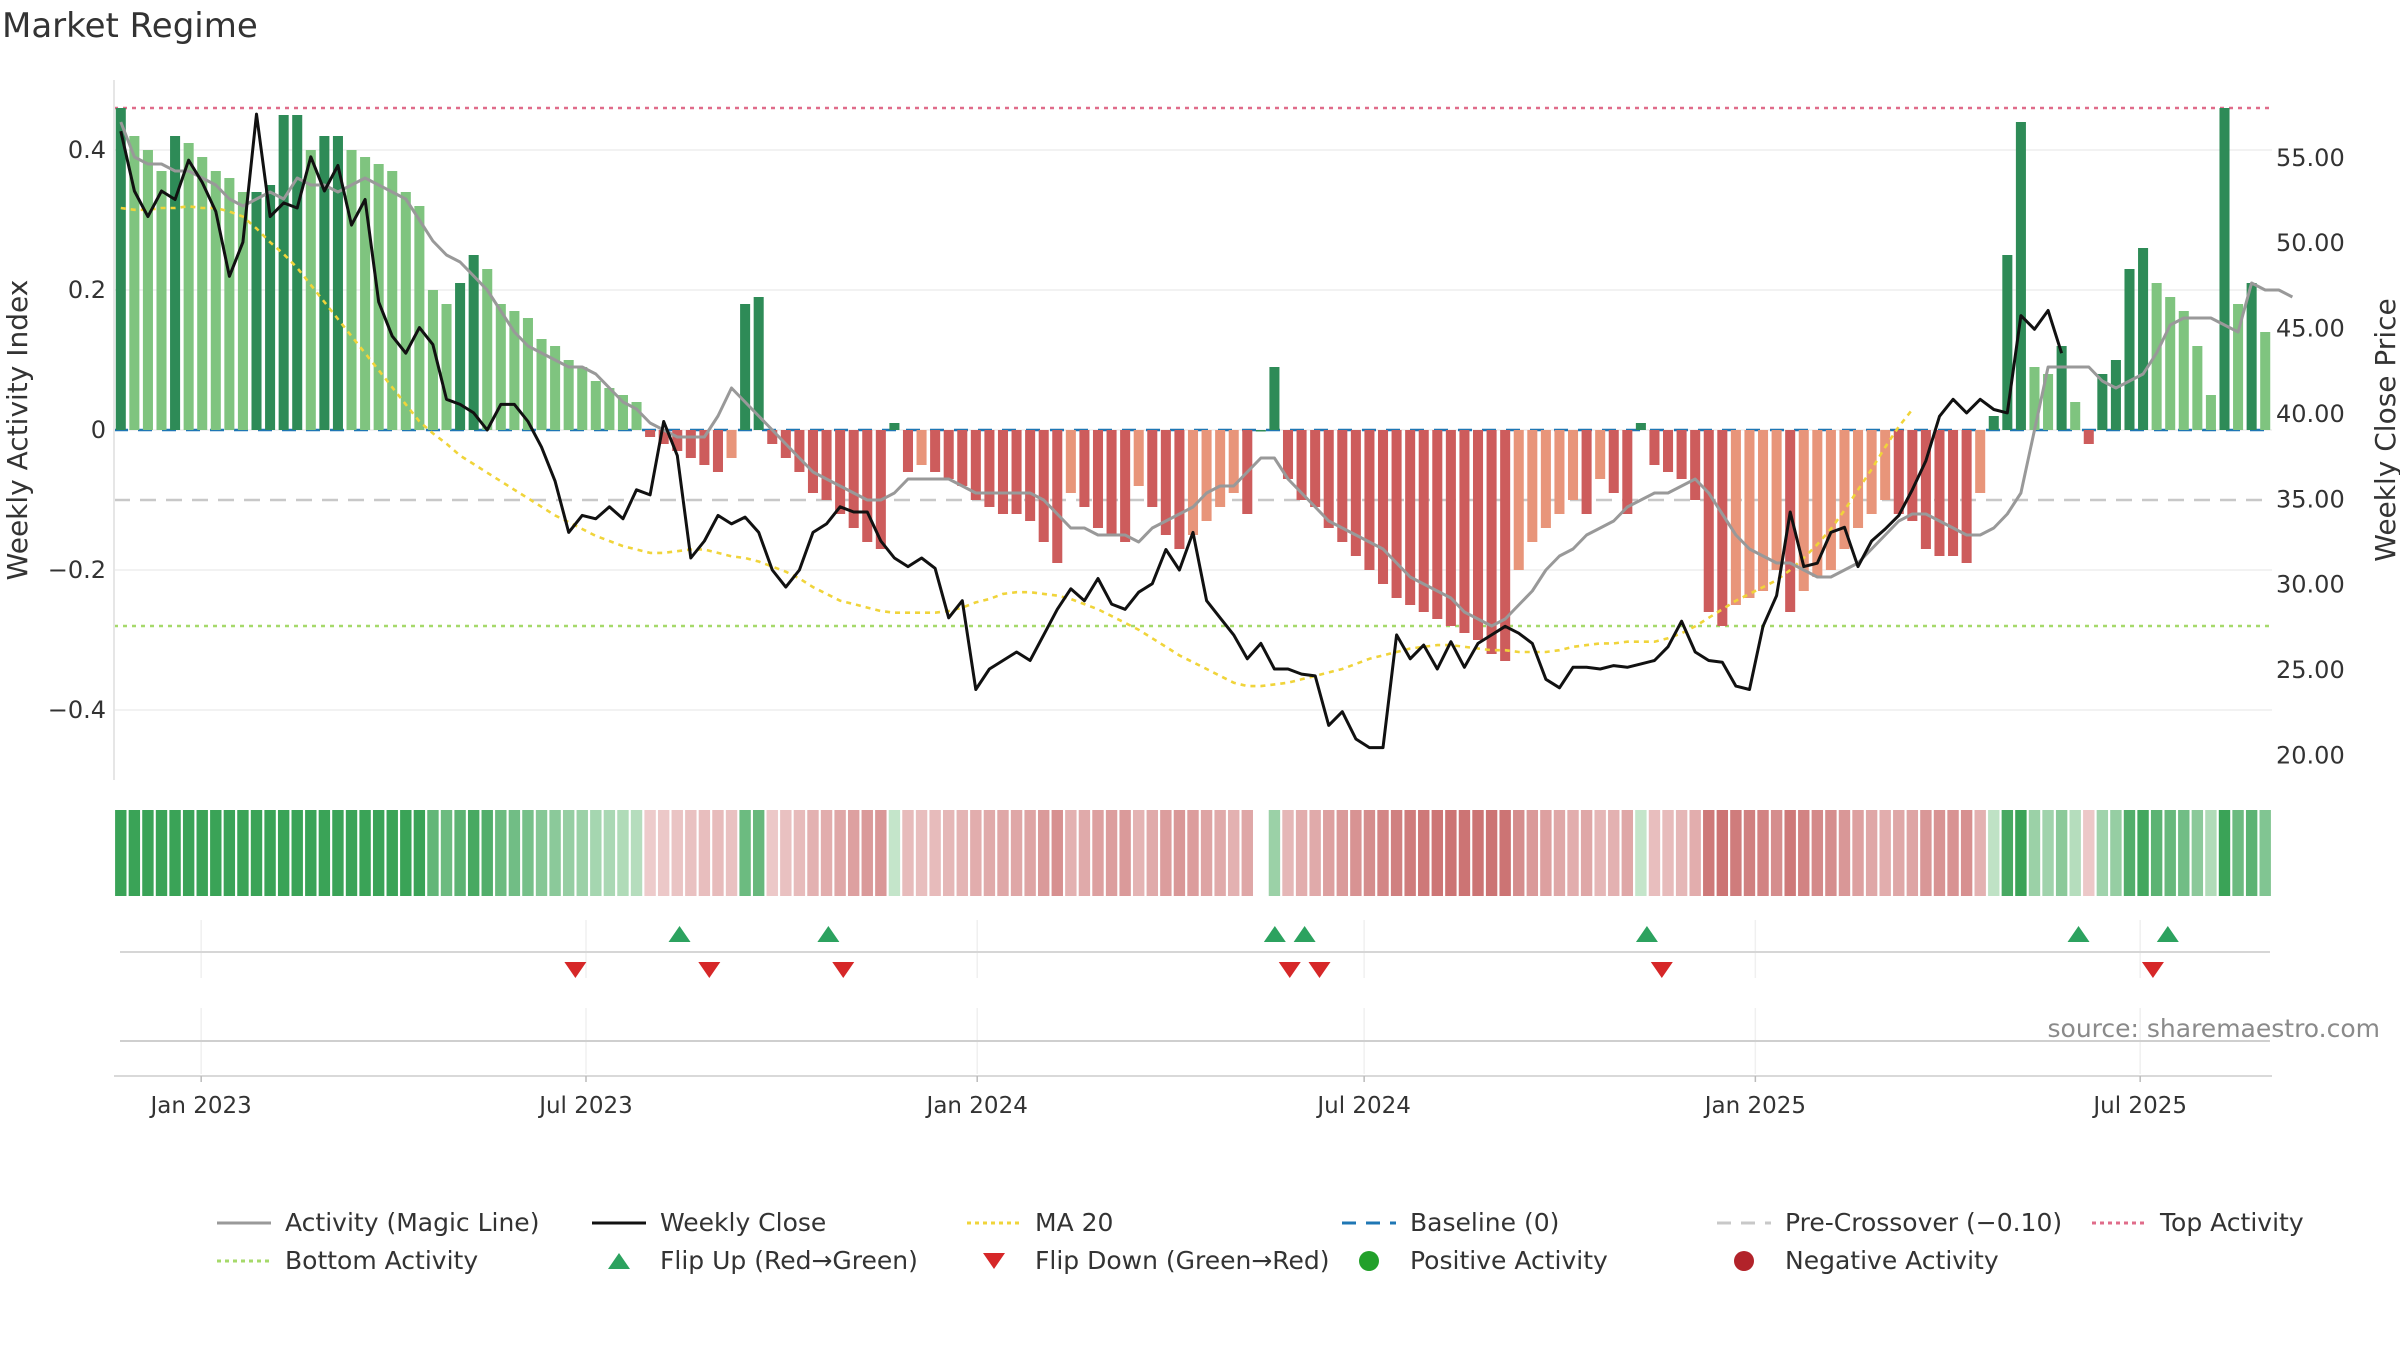  I want to click on legend-label: Positive Activity, so click(1509, 1260).